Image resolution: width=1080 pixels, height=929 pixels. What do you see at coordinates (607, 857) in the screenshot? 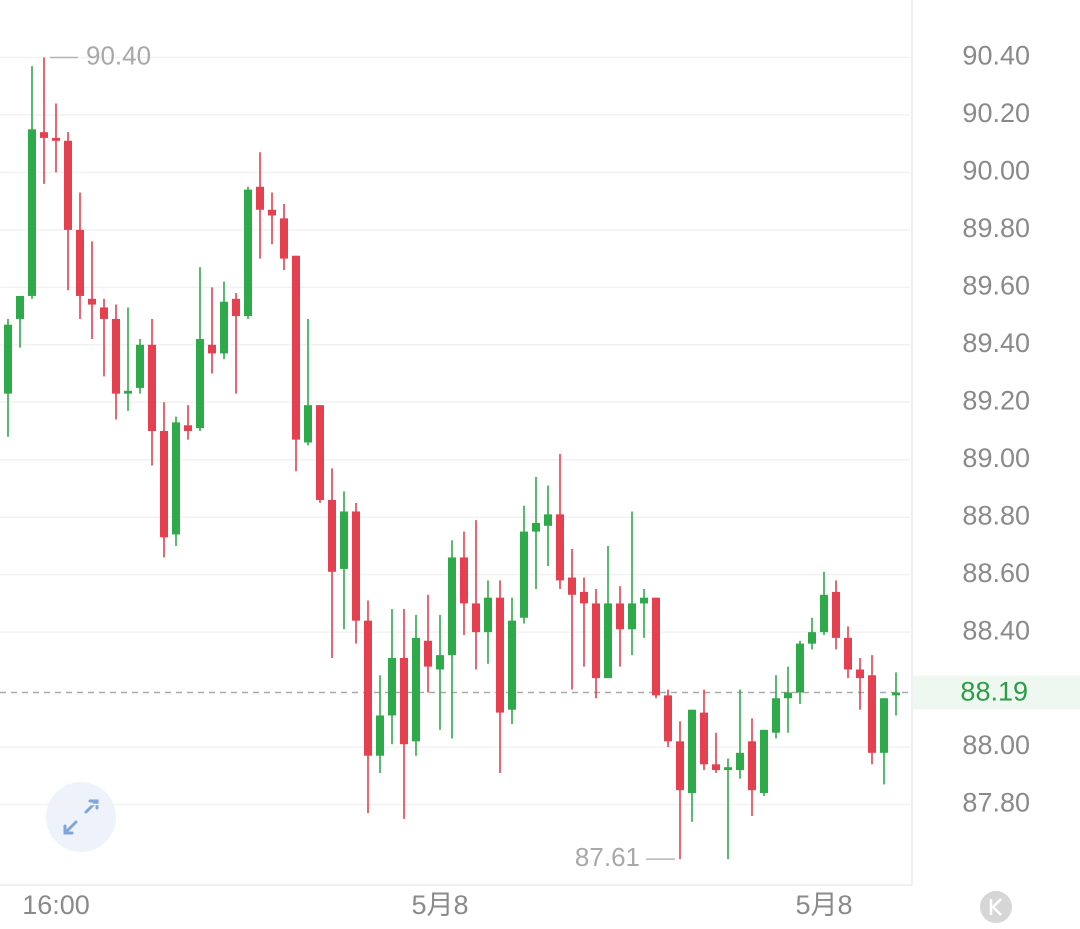
I see `min-label: 87.61` at bounding box center [607, 857].